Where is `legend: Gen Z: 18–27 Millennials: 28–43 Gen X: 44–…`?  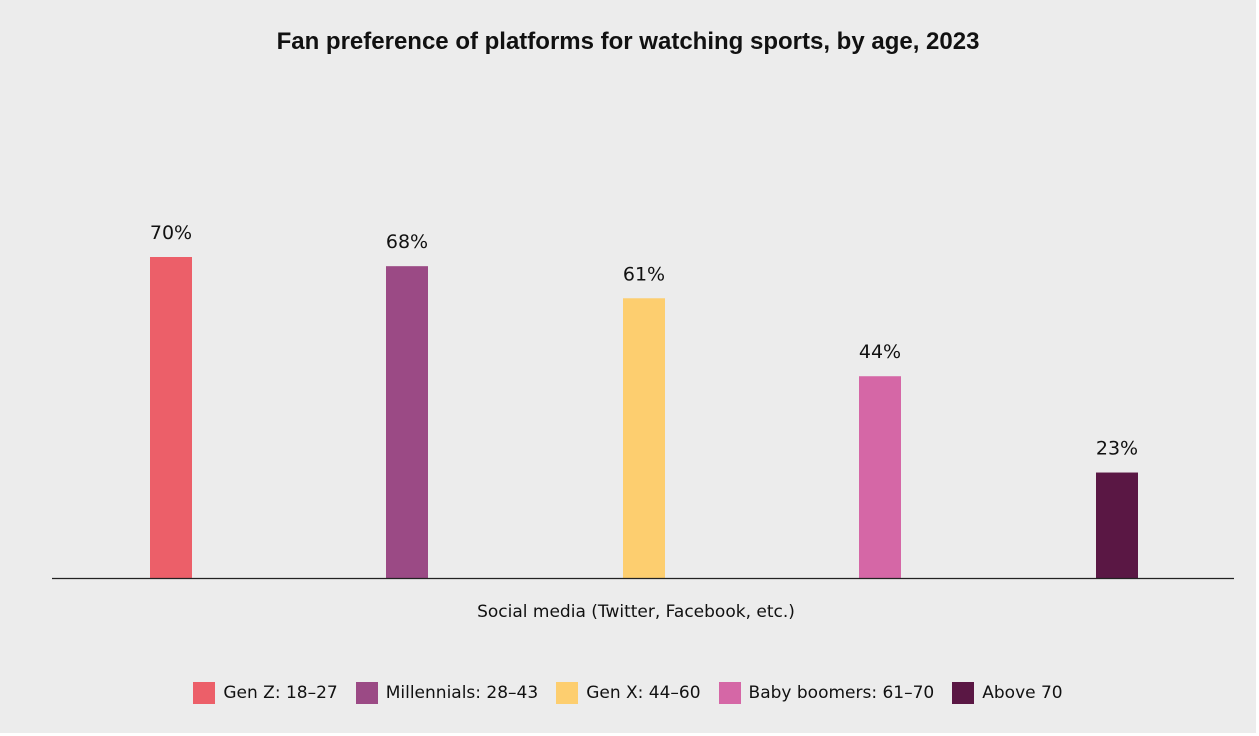
legend: Gen Z: 18–27 Millennials: 28–43 Gen X: 44–… is located at coordinates (628, 693).